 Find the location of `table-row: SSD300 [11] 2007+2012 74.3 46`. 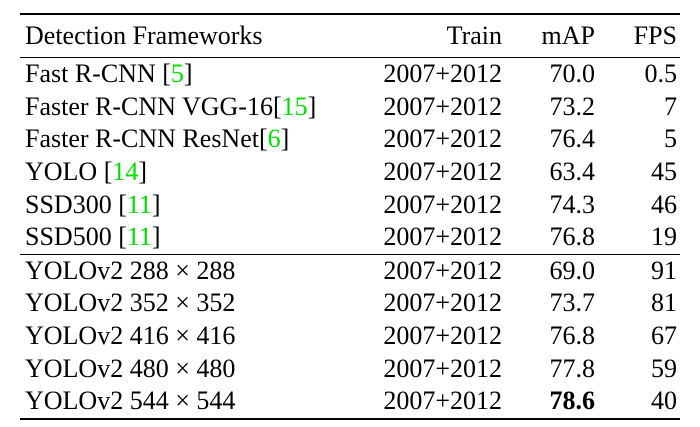

table-row: SSD300 [11] 2007+2012 74.3 46 is located at coordinates (350, 204).